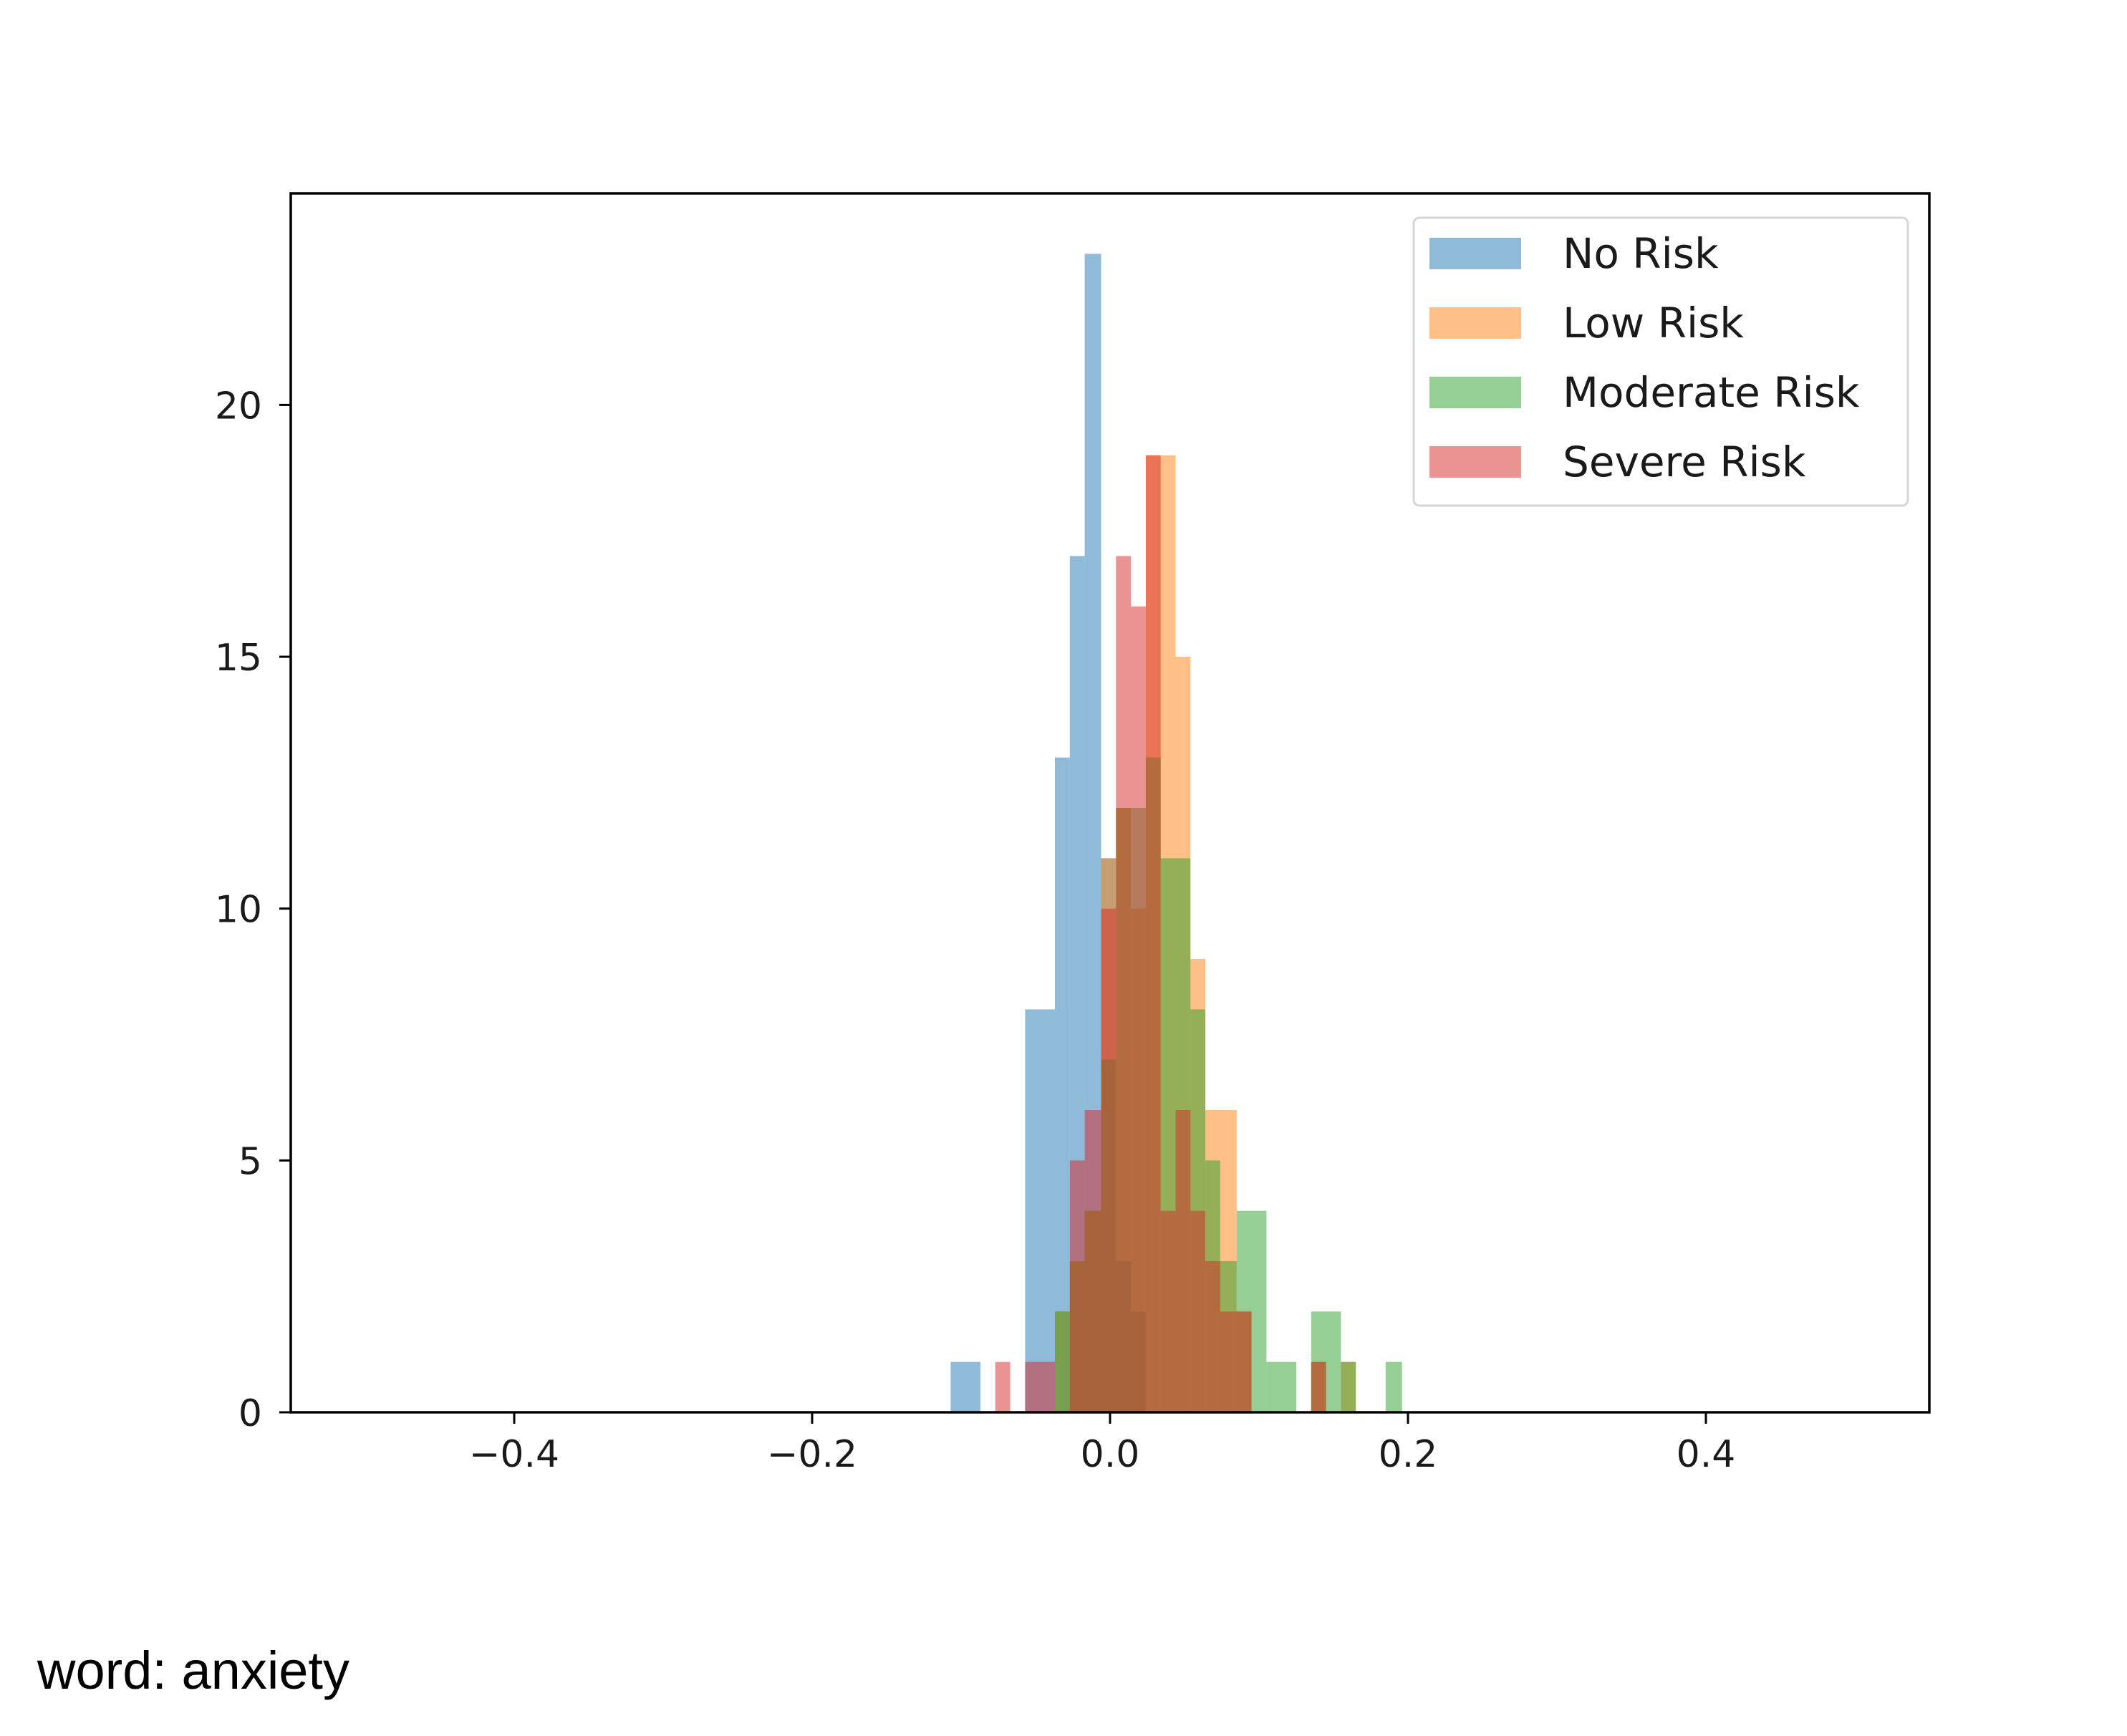  I want to click on word-caption: word: anxiety, so click(193, 1670).